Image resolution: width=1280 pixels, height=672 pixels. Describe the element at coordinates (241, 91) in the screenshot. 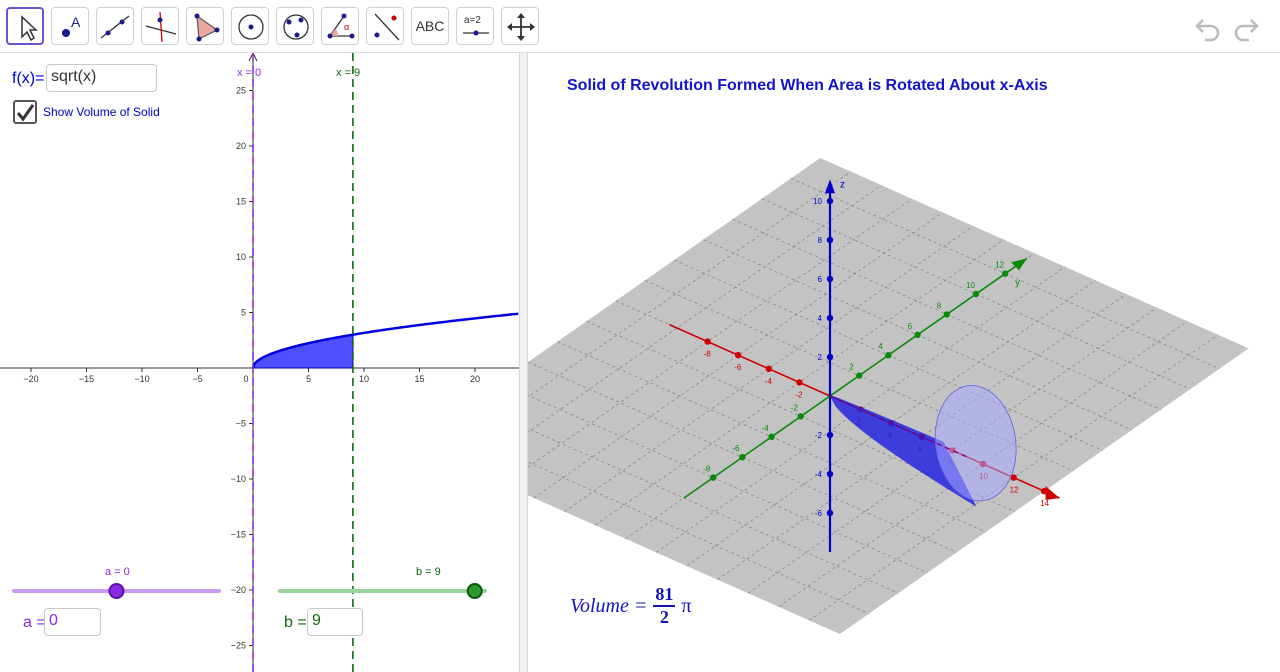

I see `y-tick-label: 25` at that location.